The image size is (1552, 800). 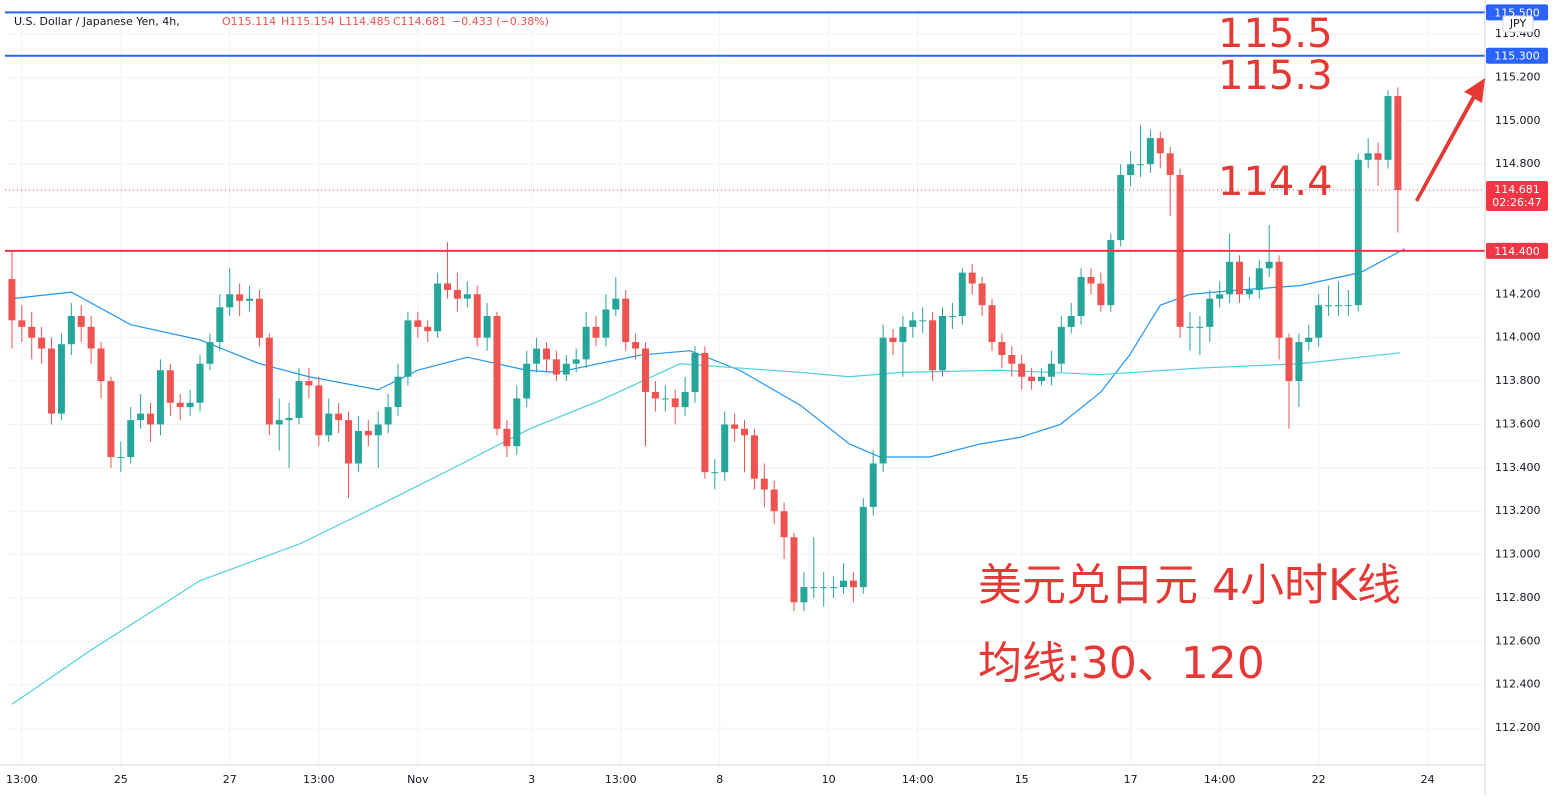 I want to click on annotation: 114.4, so click(x=1275, y=182).